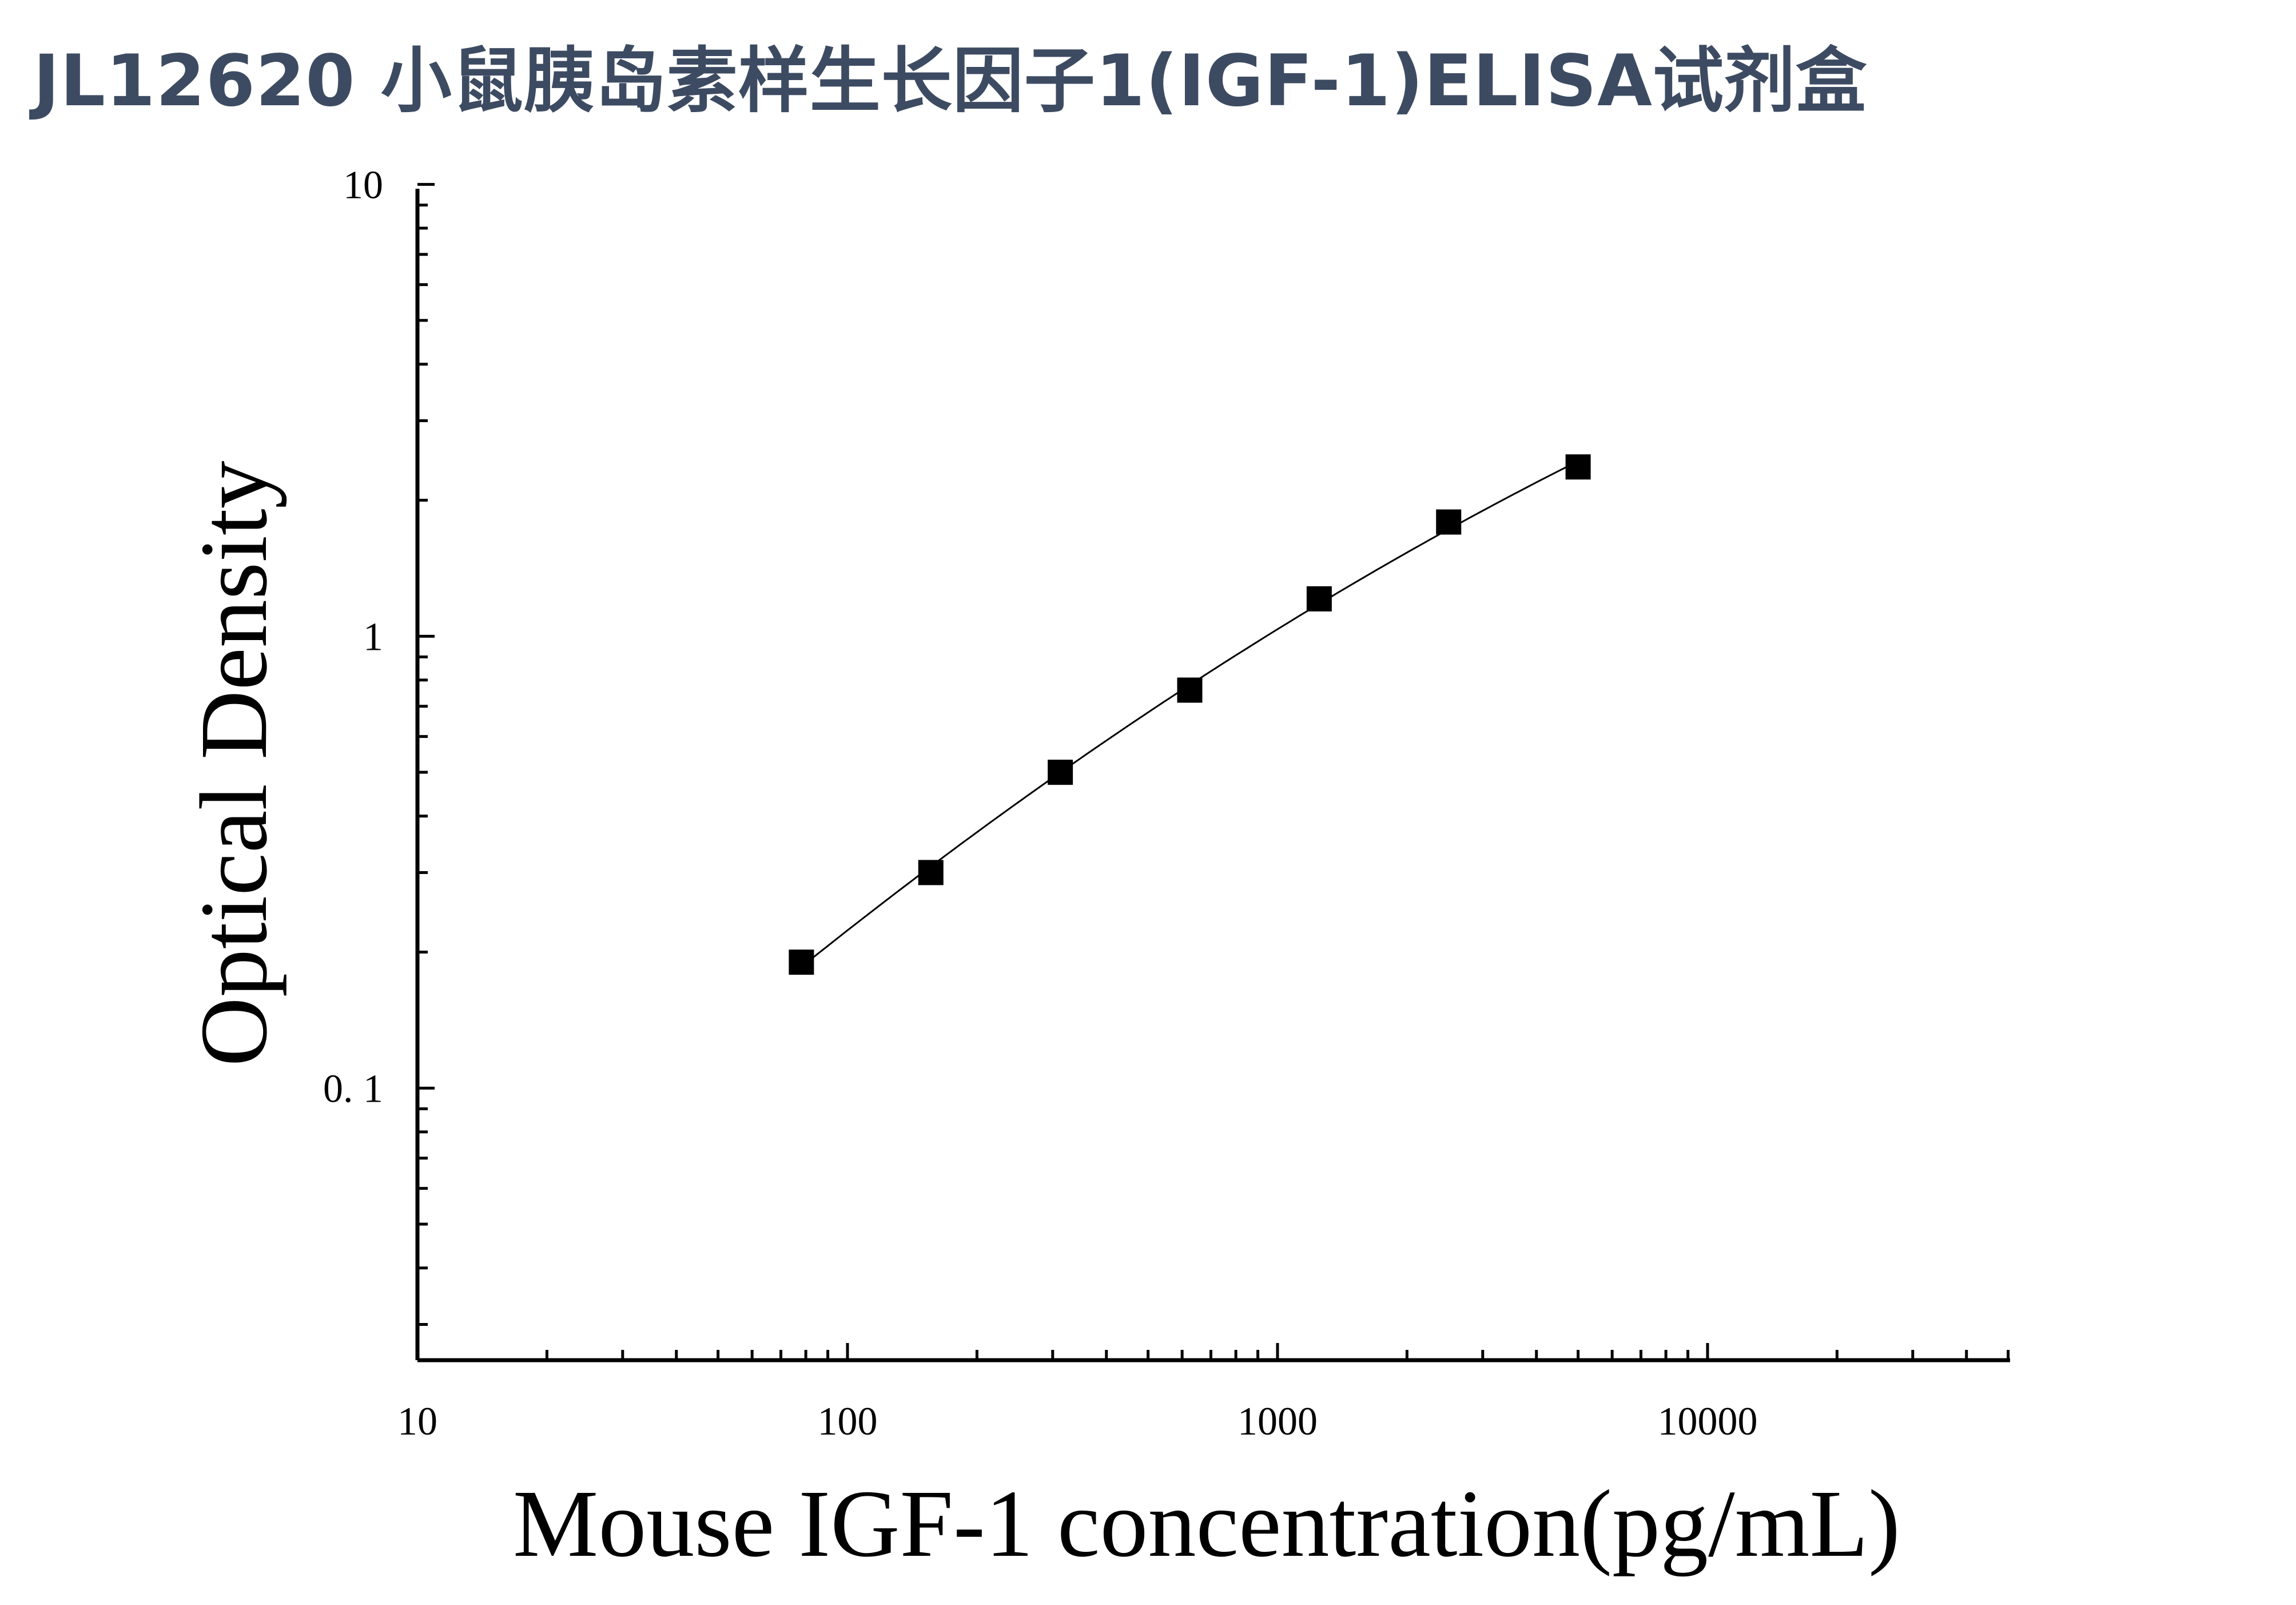 The image size is (2296, 1605). What do you see at coordinates (373, 637) in the screenshot?
I see `y-tick-label: 1` at bounding box center [373, 637].